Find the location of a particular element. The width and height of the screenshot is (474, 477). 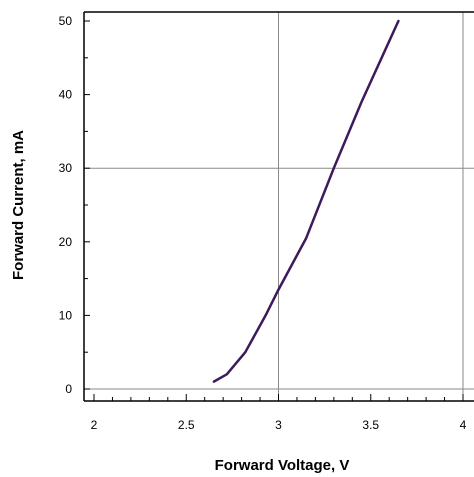

y-tick-label: 20 is located at coordinates (66, 242).